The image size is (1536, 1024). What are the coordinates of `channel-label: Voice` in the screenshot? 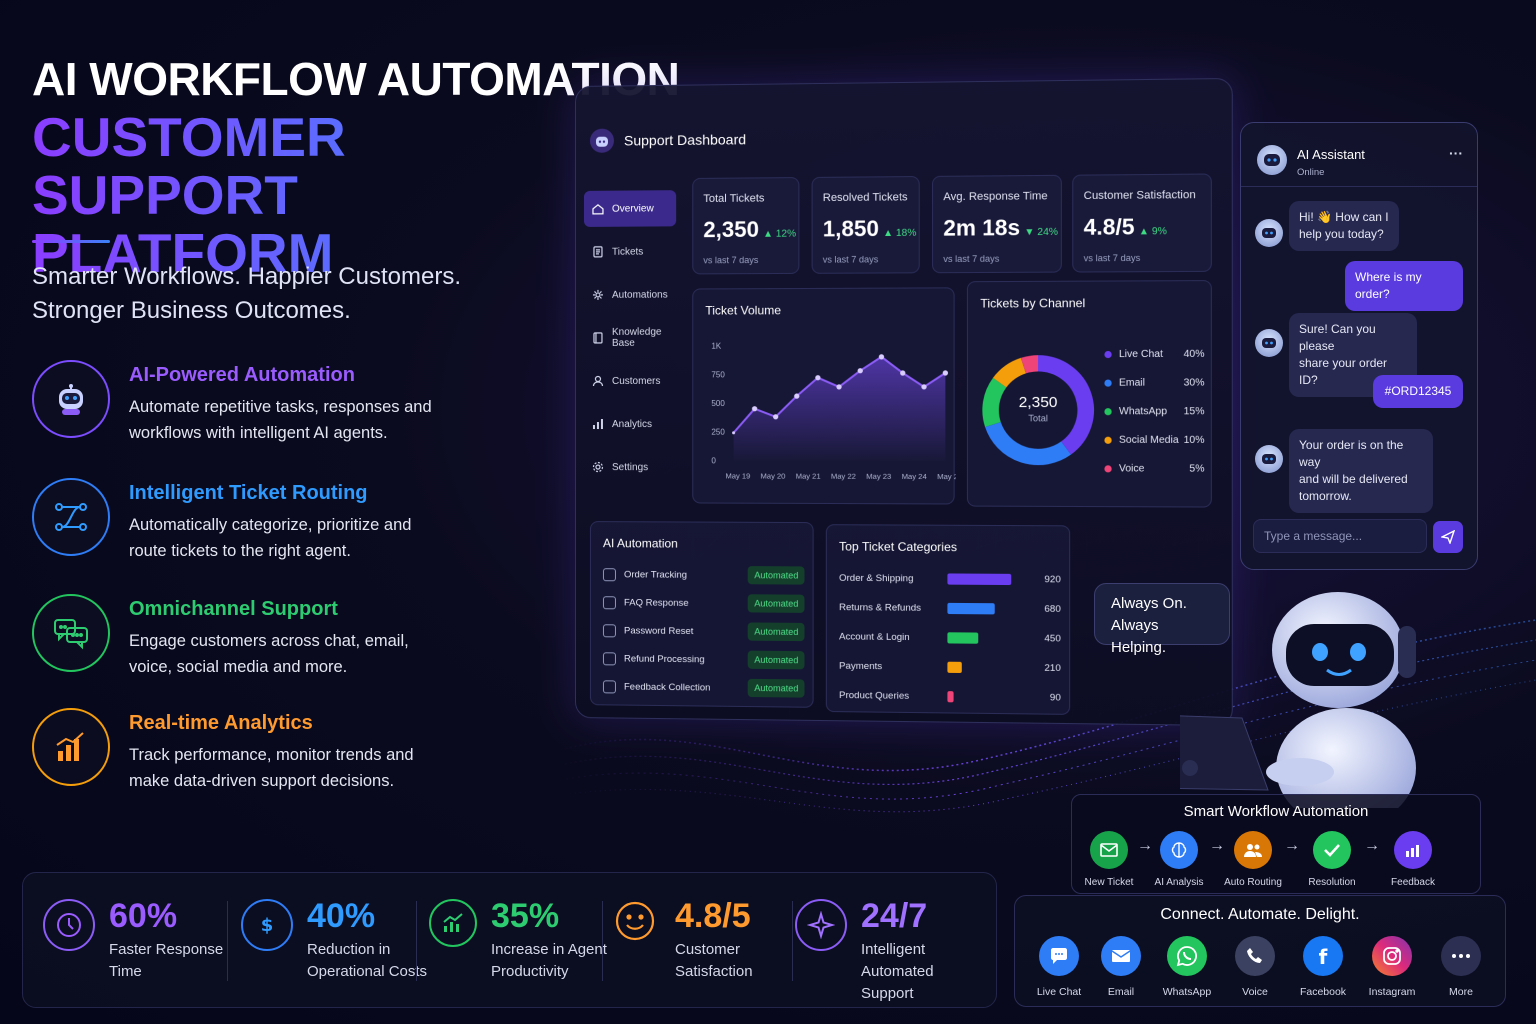 It's located at (1255, 992).